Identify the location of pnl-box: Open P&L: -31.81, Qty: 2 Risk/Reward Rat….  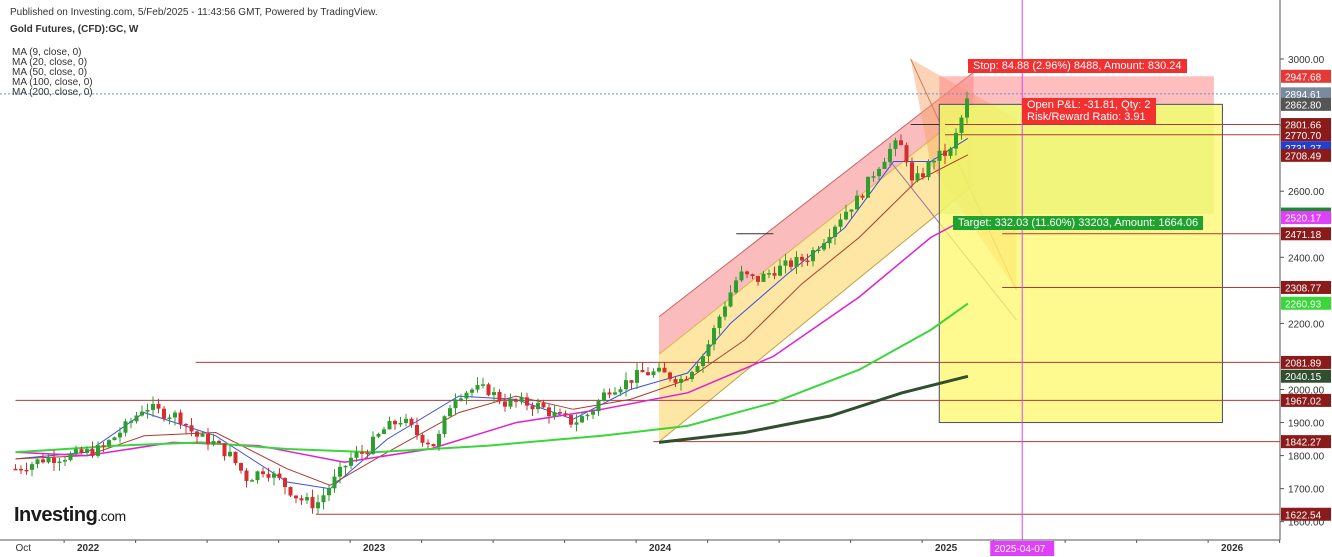
(1089, 111).